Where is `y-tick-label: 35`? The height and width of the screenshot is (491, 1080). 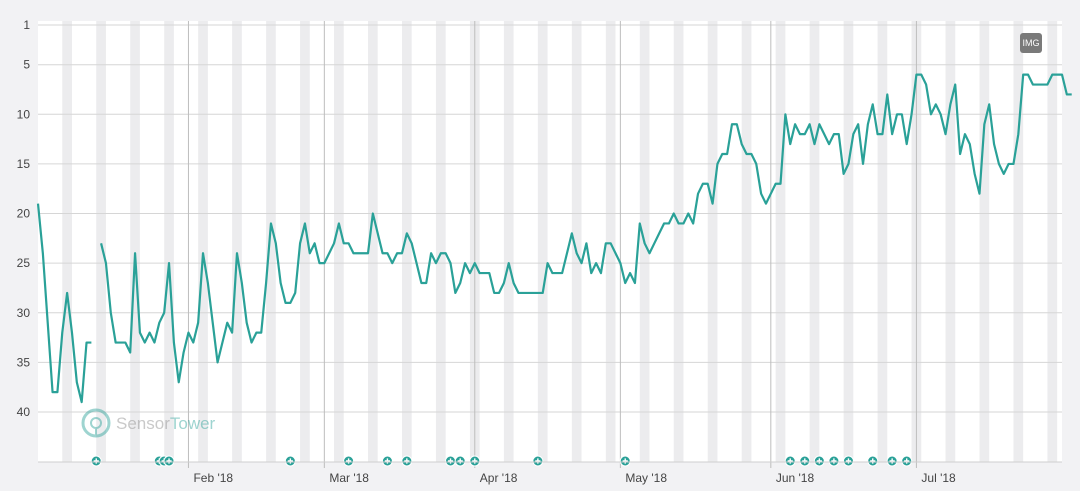 y-tick-label: 35 is located at coordinates (24, 362).